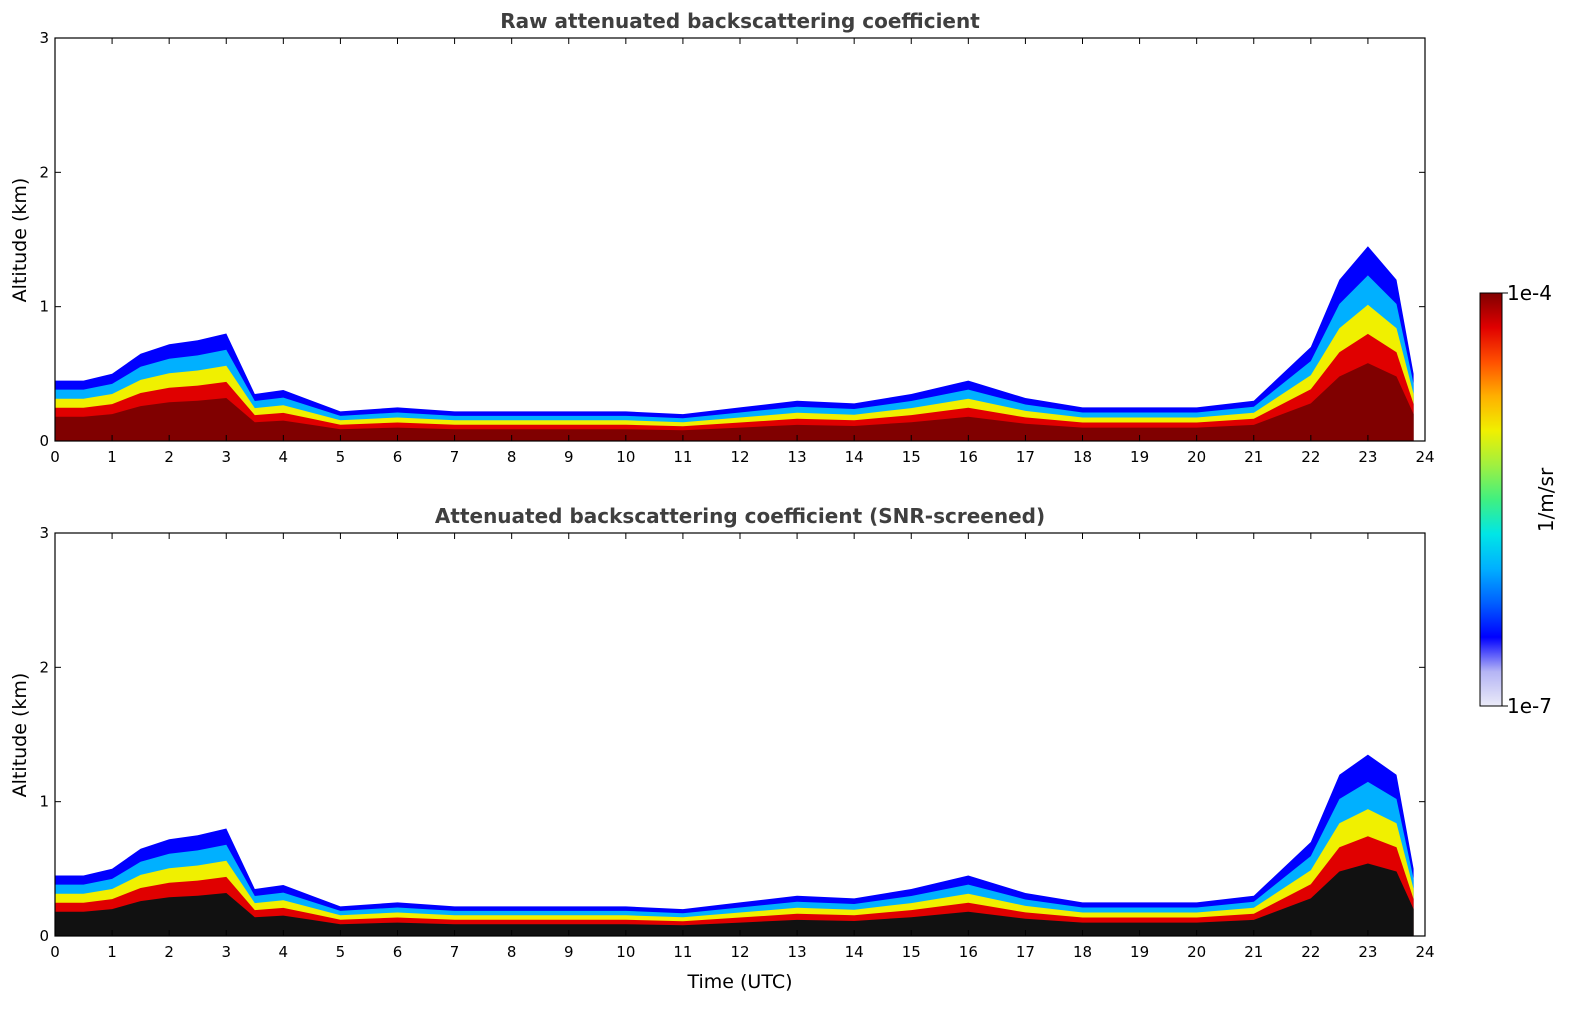 Image resolution: width=1595 pixels, height=1020 pixels. I want to click on raw-y-axis-label: Altitude (km), so click(20, 240).